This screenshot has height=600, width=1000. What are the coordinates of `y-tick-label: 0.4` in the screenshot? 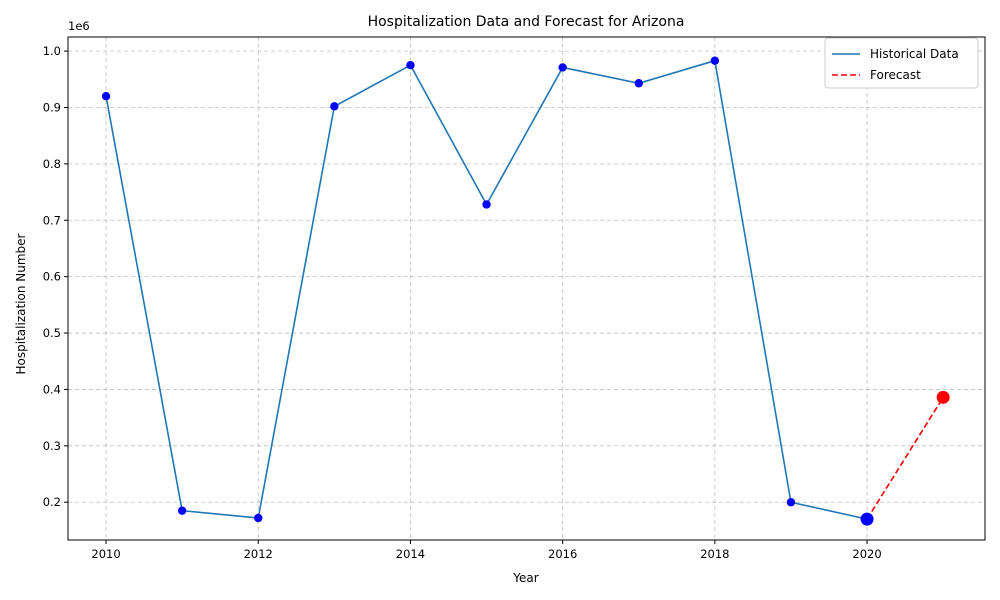 It's located at (52, 389).